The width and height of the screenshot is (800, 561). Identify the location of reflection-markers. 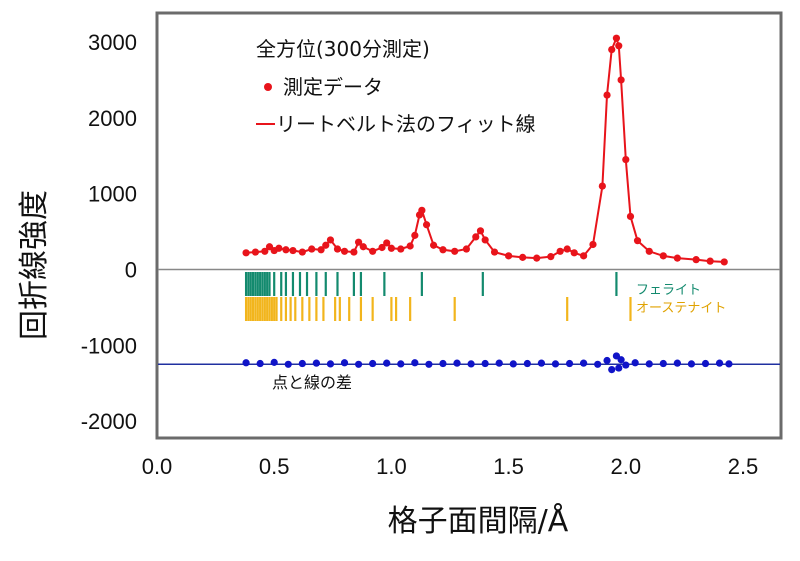
(438, 296).